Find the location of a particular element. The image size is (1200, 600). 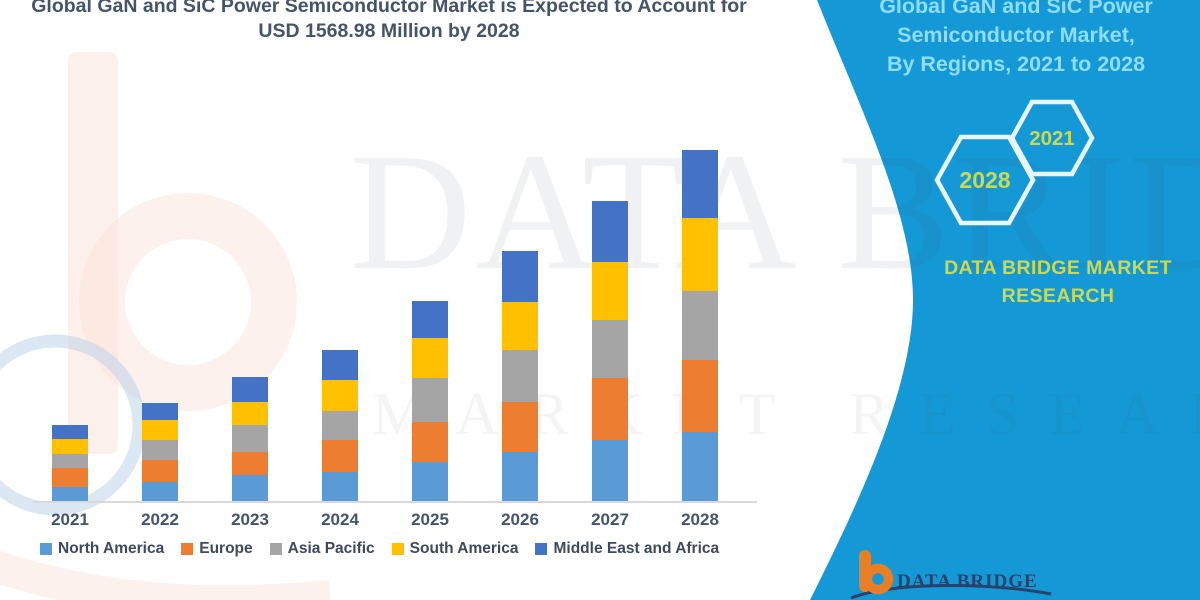

blue-ring-watermark is located at coordinates (73, 425).